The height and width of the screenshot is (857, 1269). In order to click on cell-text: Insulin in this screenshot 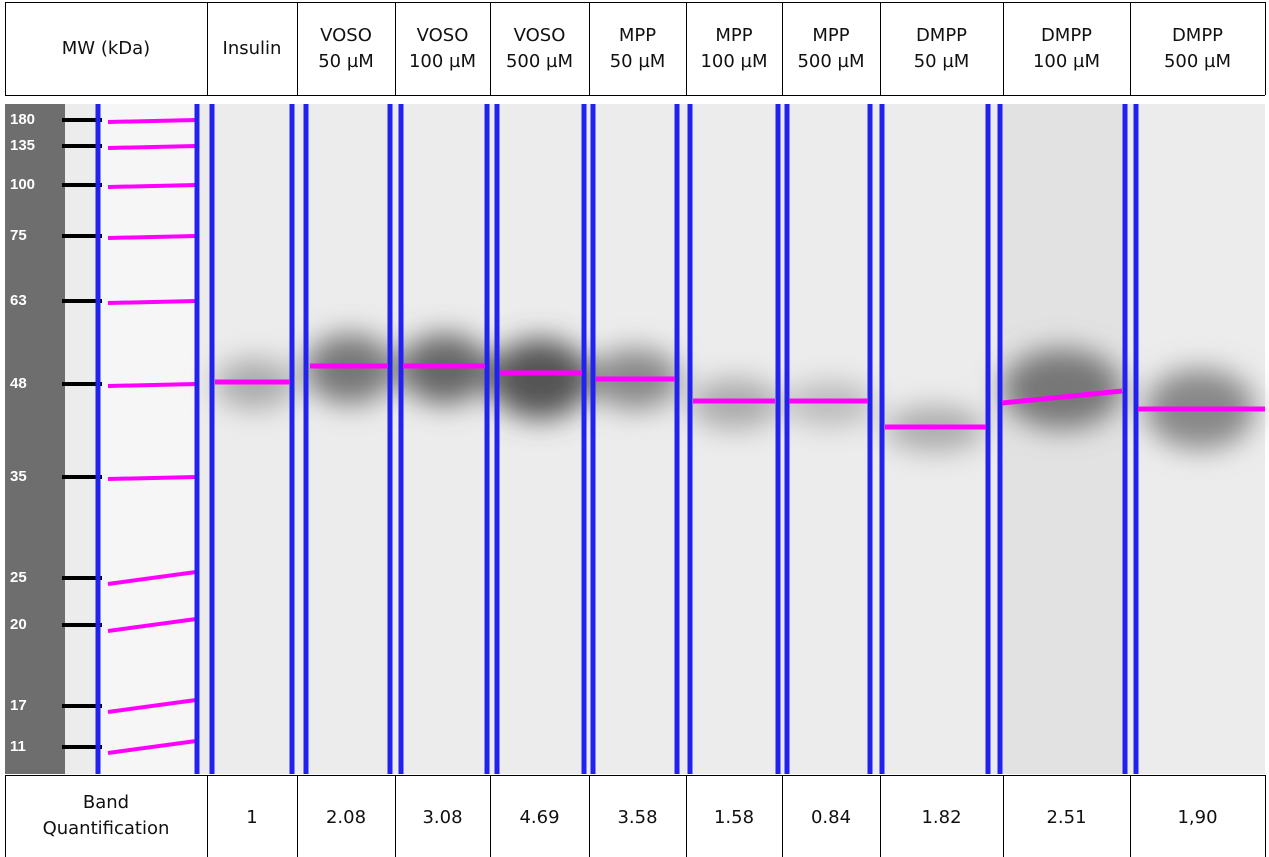, I will do `click(252, 48)`.